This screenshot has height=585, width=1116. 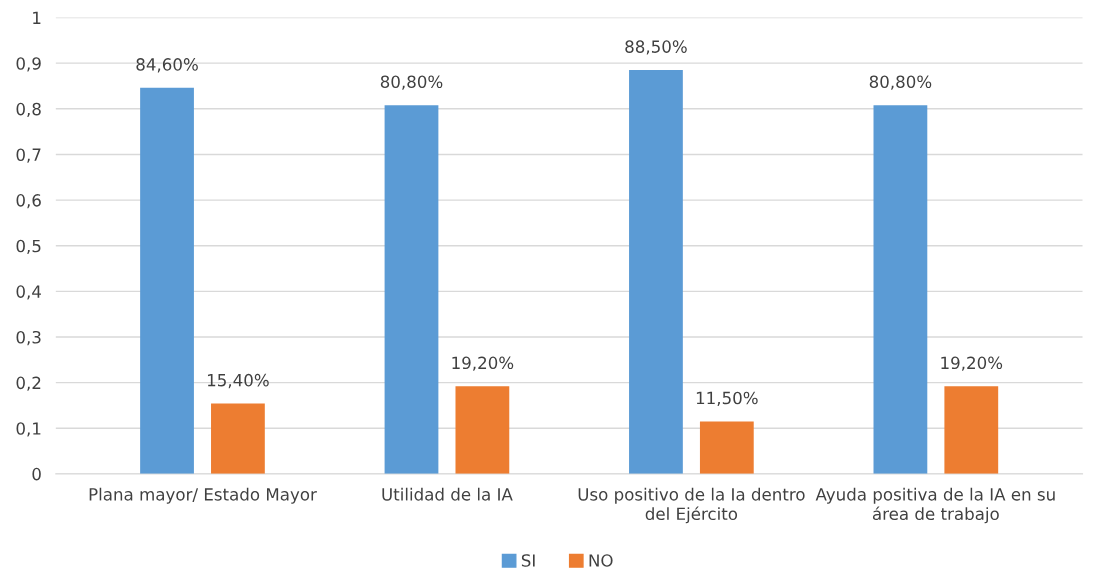 I want to click on x-tick-label: Ayuda positiva de la IA en su área de trabajo, so click(x=935, y=505).